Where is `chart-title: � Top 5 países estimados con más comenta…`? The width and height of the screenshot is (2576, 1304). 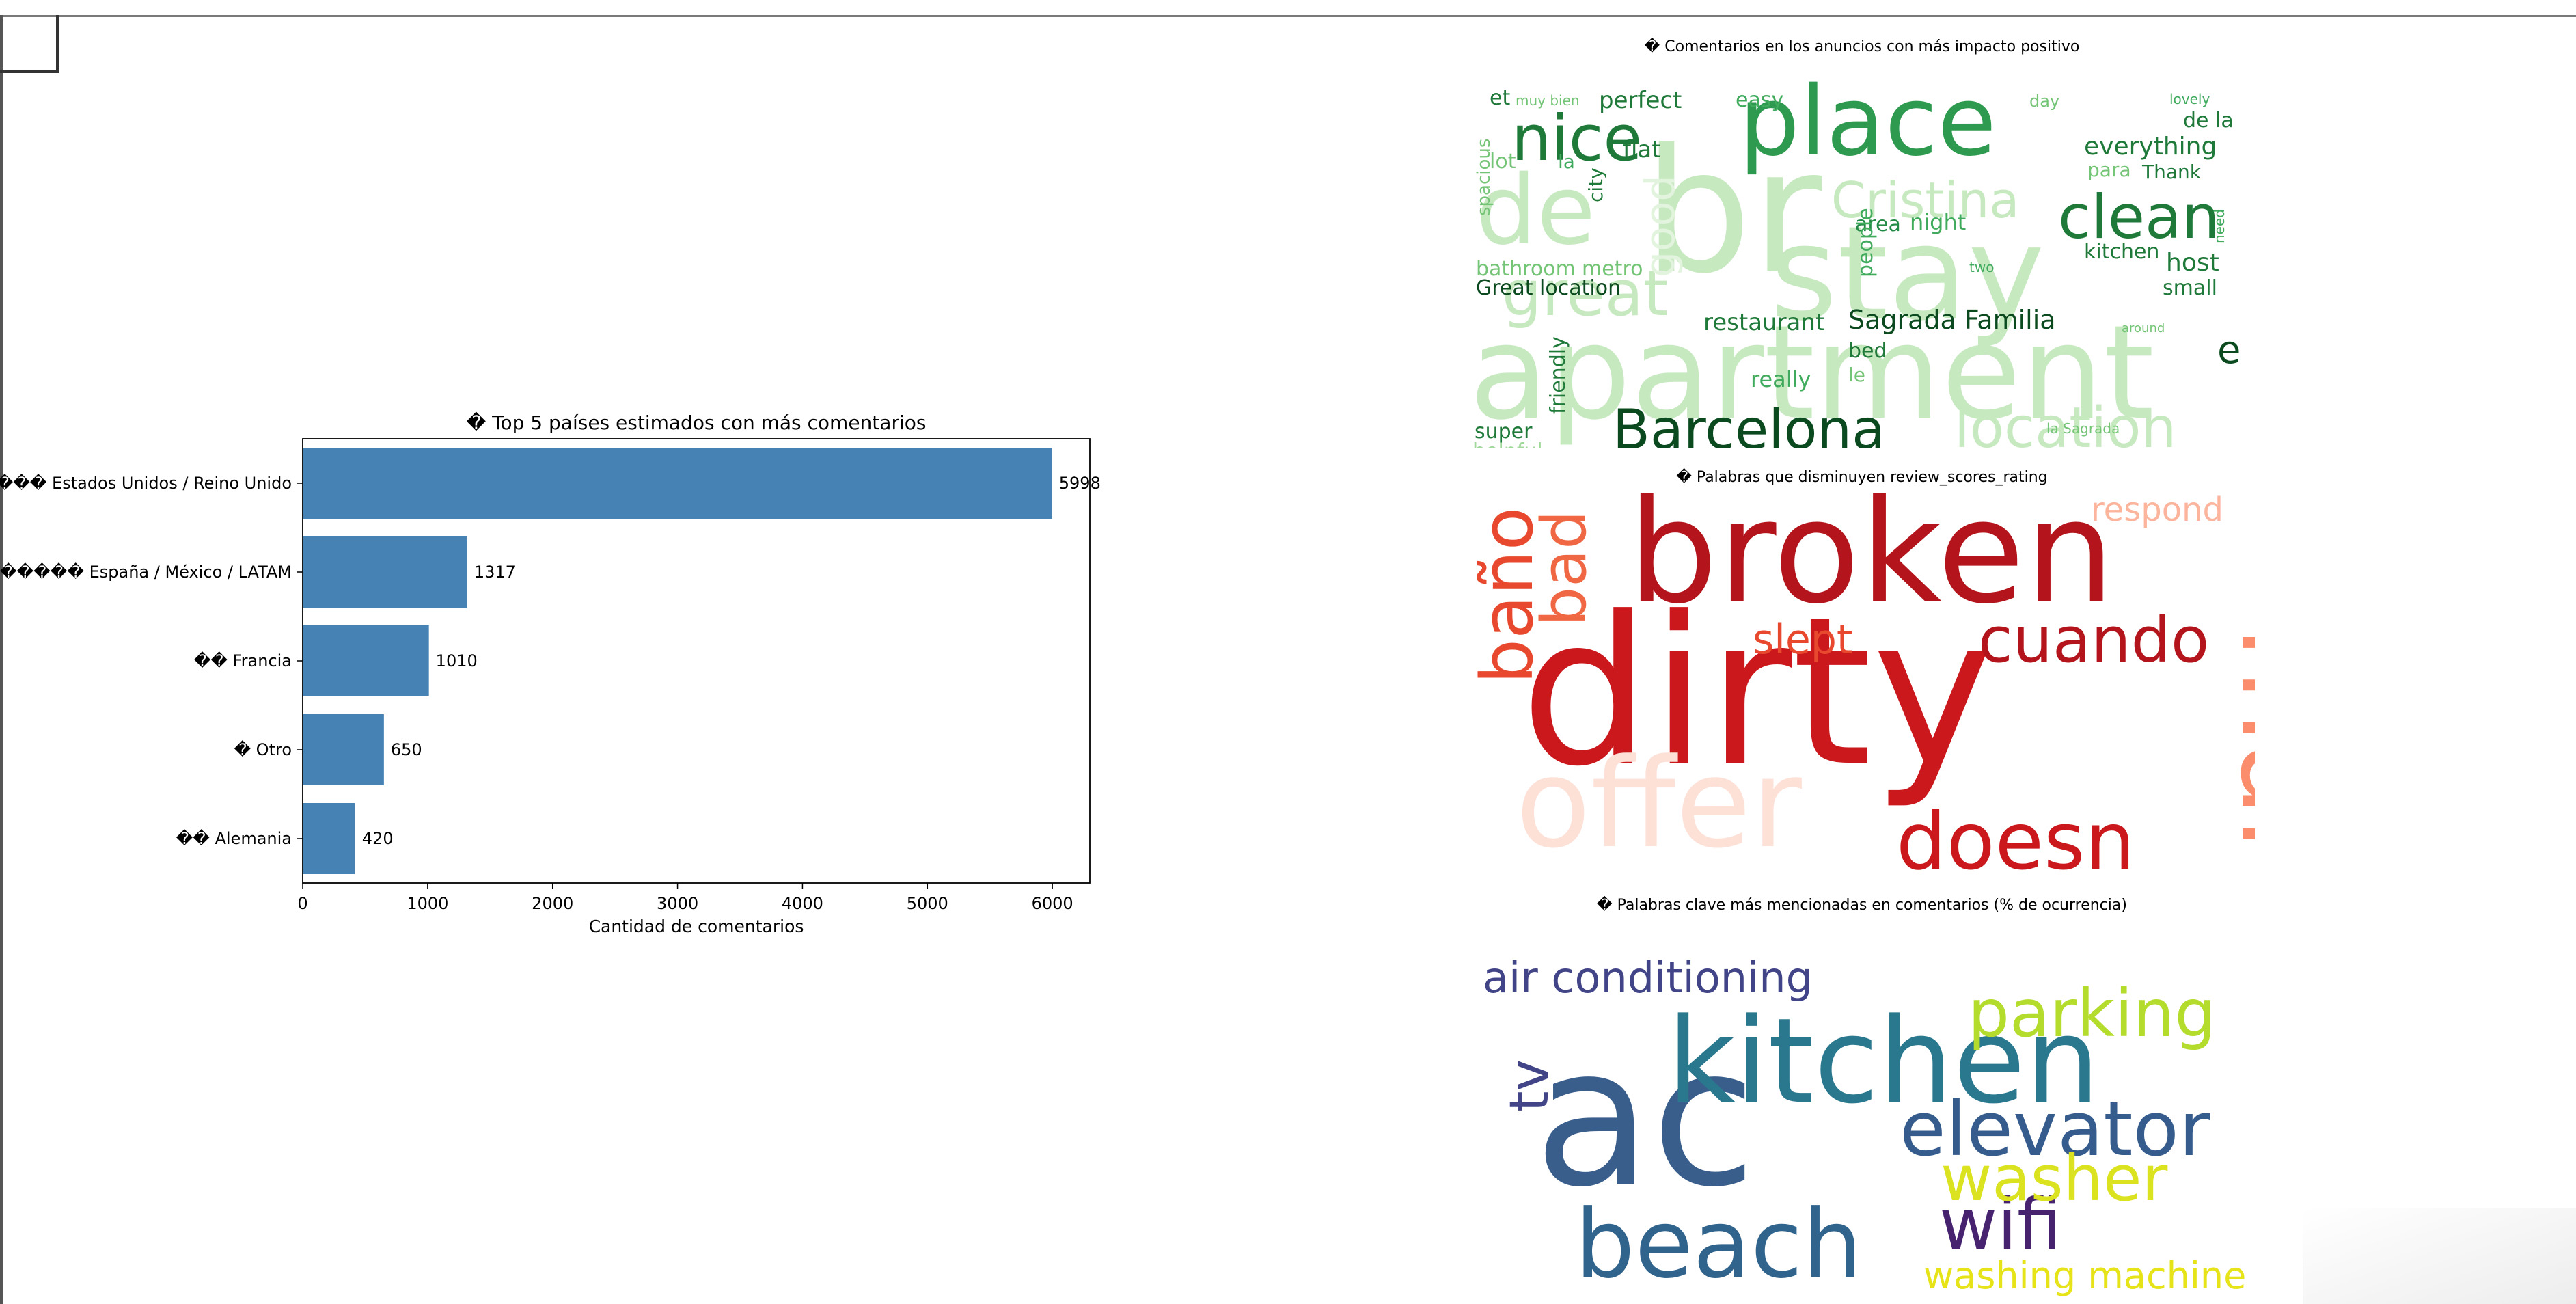 chart-title: � Top 5 países estimados con más comenta… is located at coordinates (697, 422).